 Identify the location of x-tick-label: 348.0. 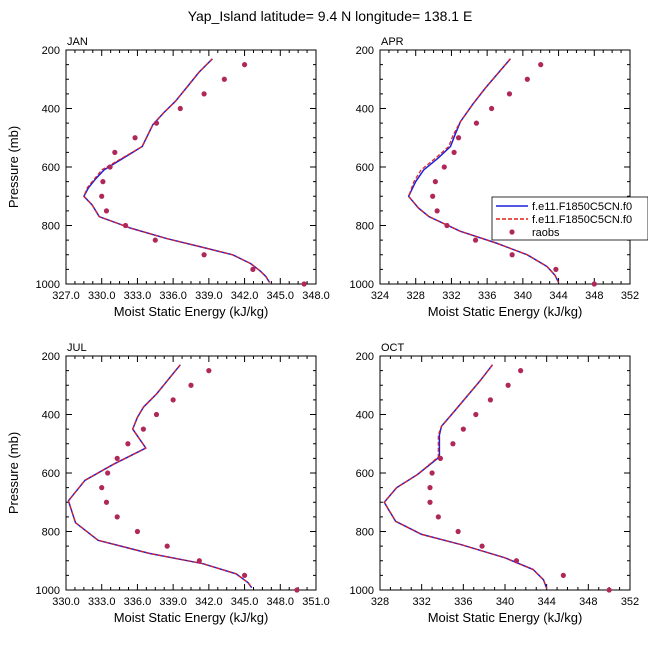
(281, 602).